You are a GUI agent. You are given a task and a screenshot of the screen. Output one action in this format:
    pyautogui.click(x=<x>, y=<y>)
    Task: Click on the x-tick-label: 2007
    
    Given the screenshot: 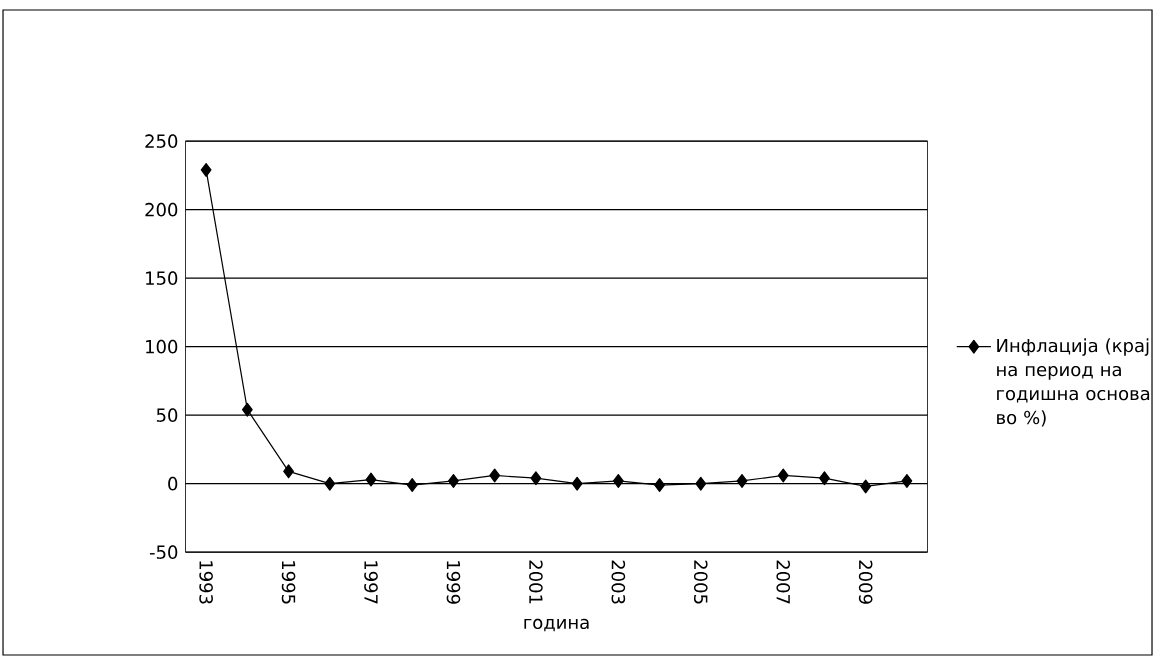 What is the action you would take?
    pyautogui.click(x=783, y=582)
    